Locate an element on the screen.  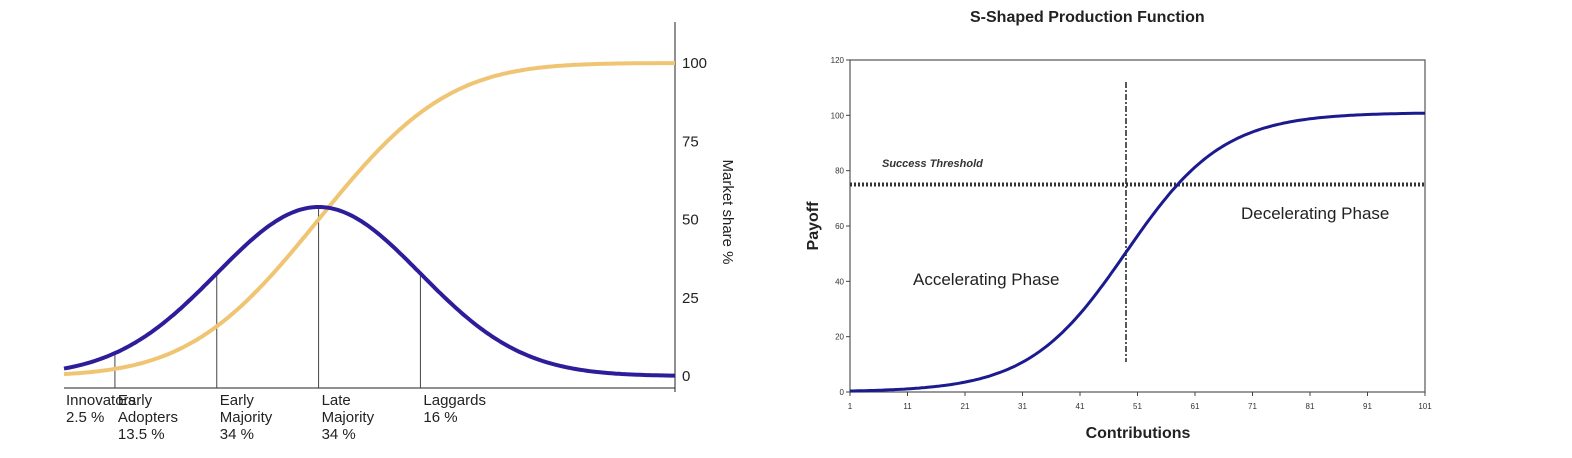
segment-label: Laggards 16 % is located at coordinates (454, 409).